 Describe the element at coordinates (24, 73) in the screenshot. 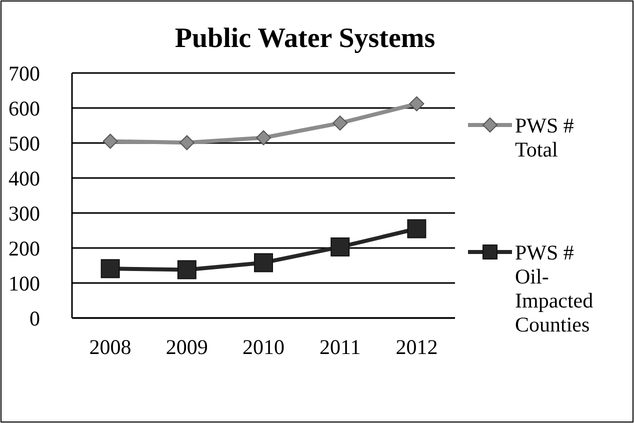

I see `y-tick-label: 700` at that location.